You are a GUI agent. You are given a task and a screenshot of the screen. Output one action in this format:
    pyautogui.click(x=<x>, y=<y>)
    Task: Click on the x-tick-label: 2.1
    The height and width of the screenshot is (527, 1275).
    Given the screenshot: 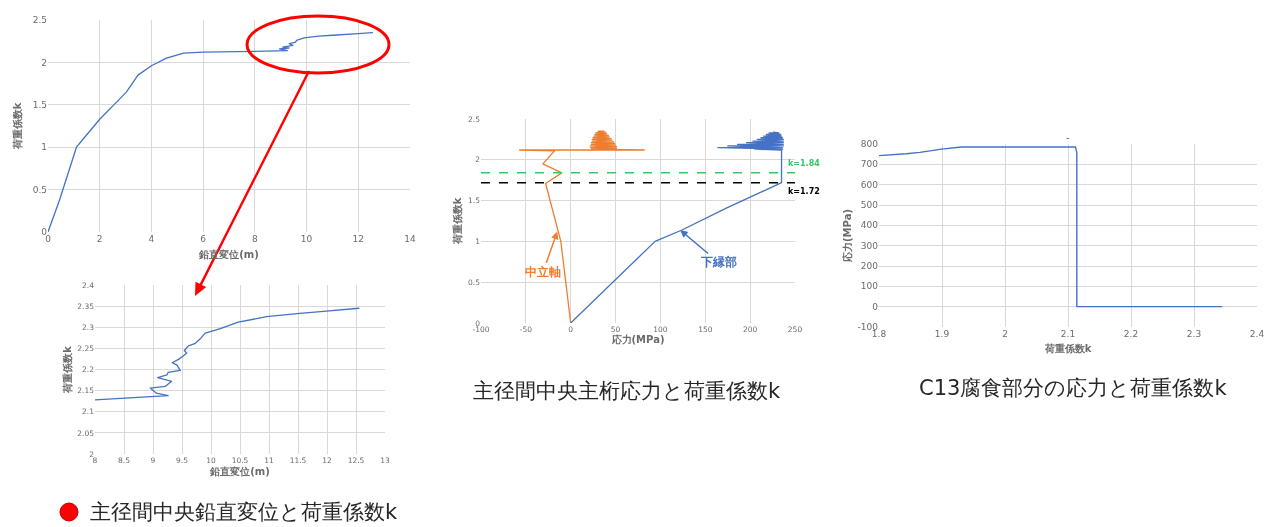 What is the action you would take?
    pyautogui.click(x=1068, y=334)
    